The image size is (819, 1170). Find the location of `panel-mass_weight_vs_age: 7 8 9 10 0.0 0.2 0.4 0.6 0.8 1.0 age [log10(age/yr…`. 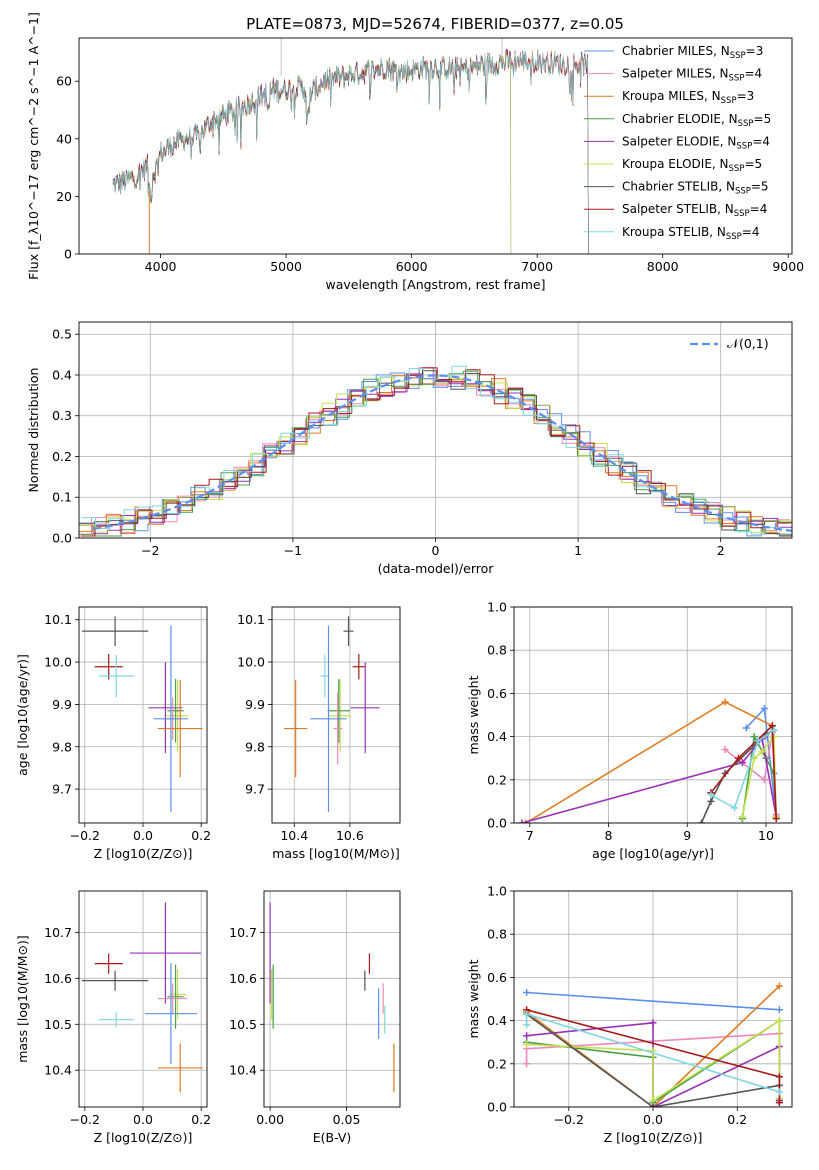

panel-mass_weight_vs_age: 7 8 9 10 0.0 0.2 0.4 0.6 0.8 1.0 age [log10(age/yr… is located at coordinates (629, 730).